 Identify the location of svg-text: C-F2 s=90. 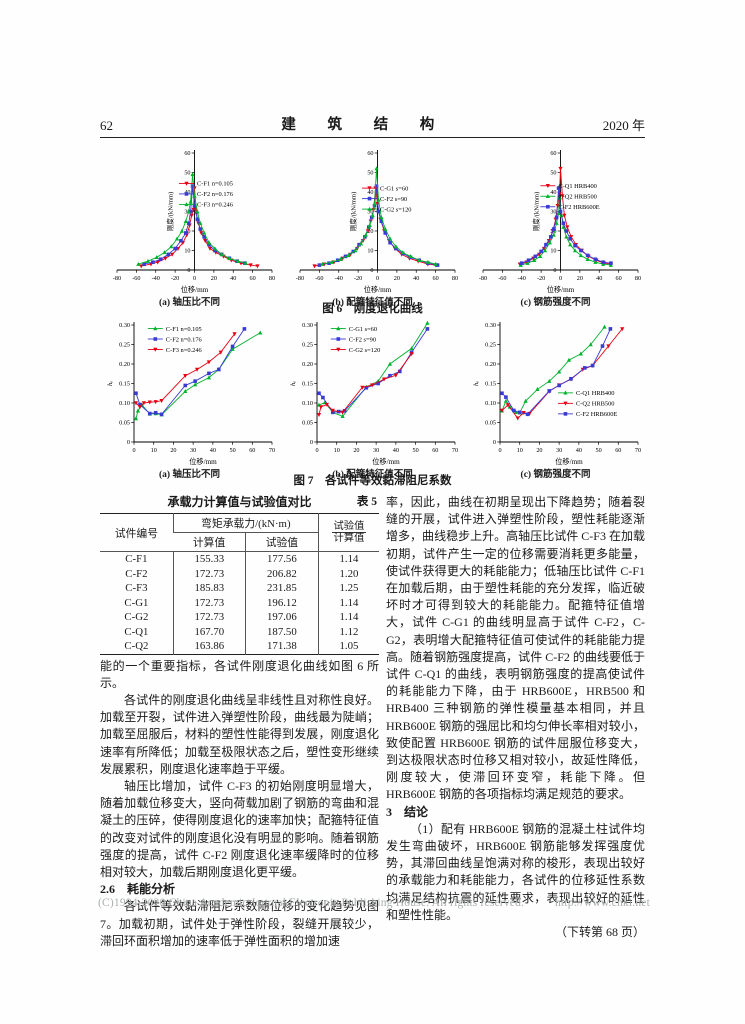
(361, 339).